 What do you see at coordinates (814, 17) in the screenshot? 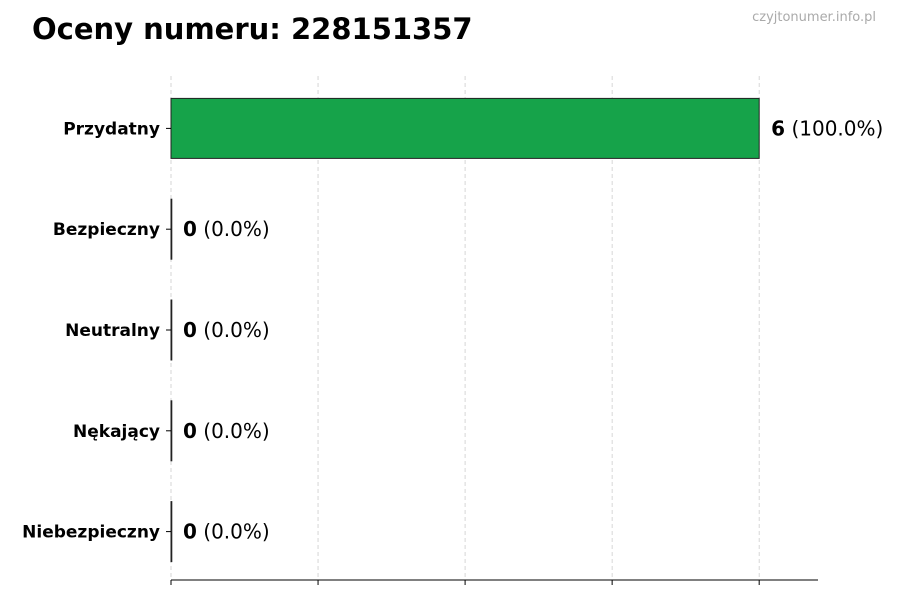
I see `watermark: czyjtonumer.info.pl` at bounding box center [814, 17].